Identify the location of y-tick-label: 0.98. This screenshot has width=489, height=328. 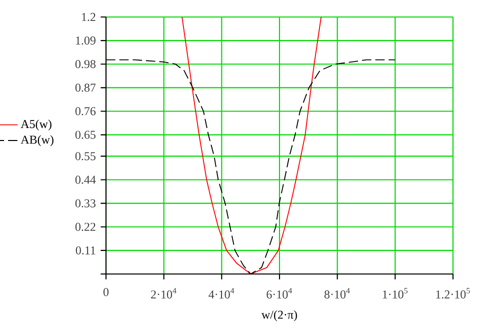
(85, 64).